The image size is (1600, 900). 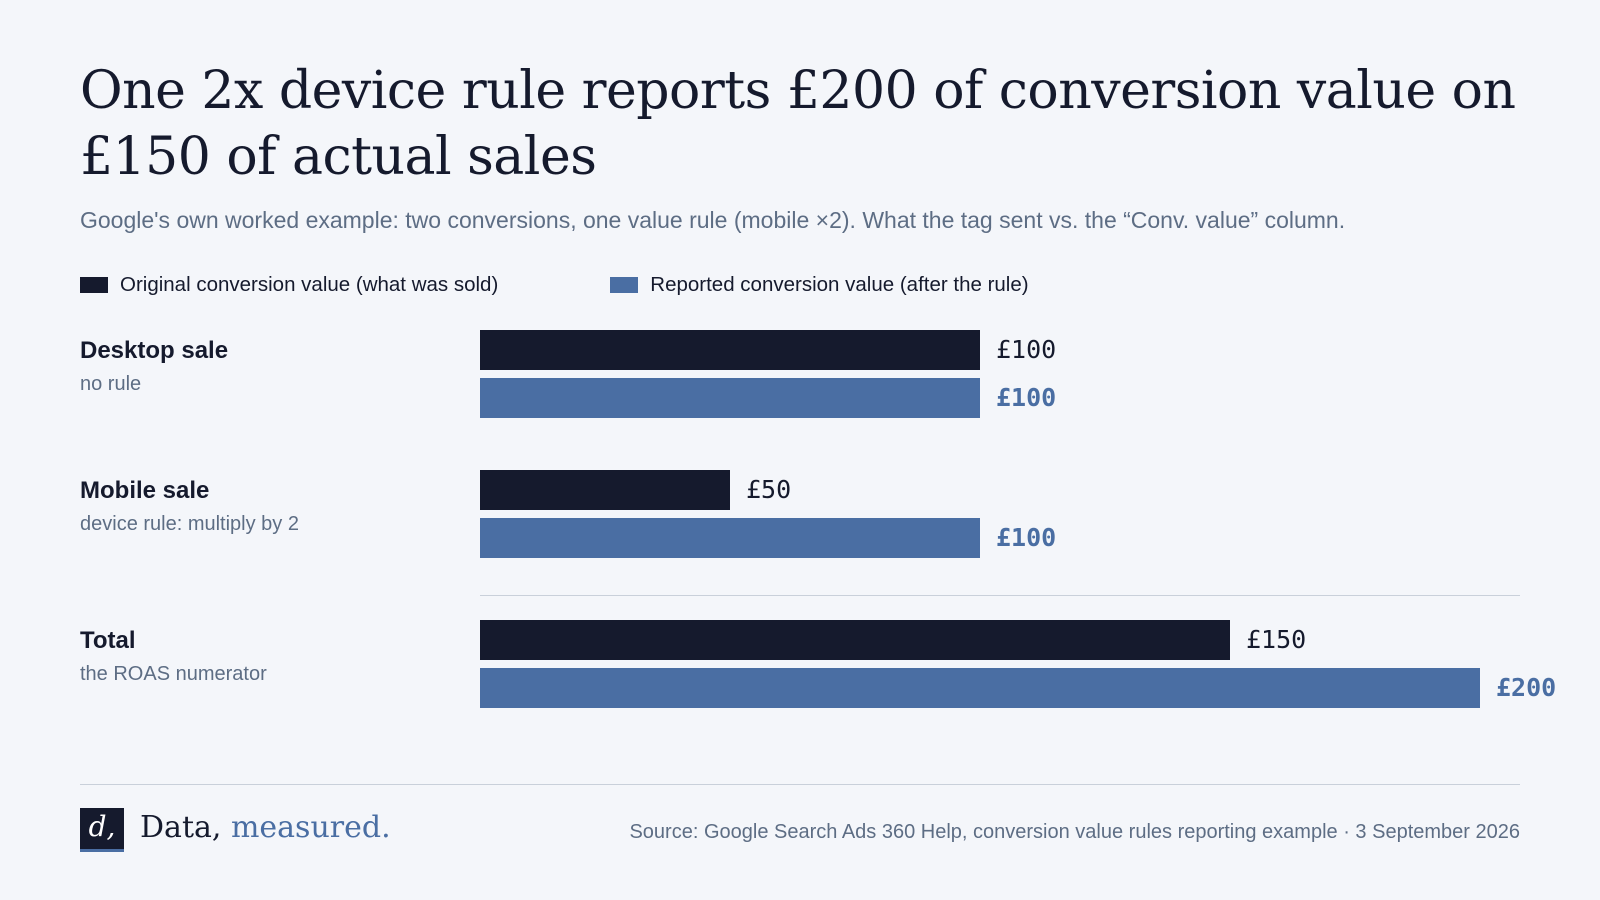 I want to click on legend-swatch-reported, so click(x=624, y=285).